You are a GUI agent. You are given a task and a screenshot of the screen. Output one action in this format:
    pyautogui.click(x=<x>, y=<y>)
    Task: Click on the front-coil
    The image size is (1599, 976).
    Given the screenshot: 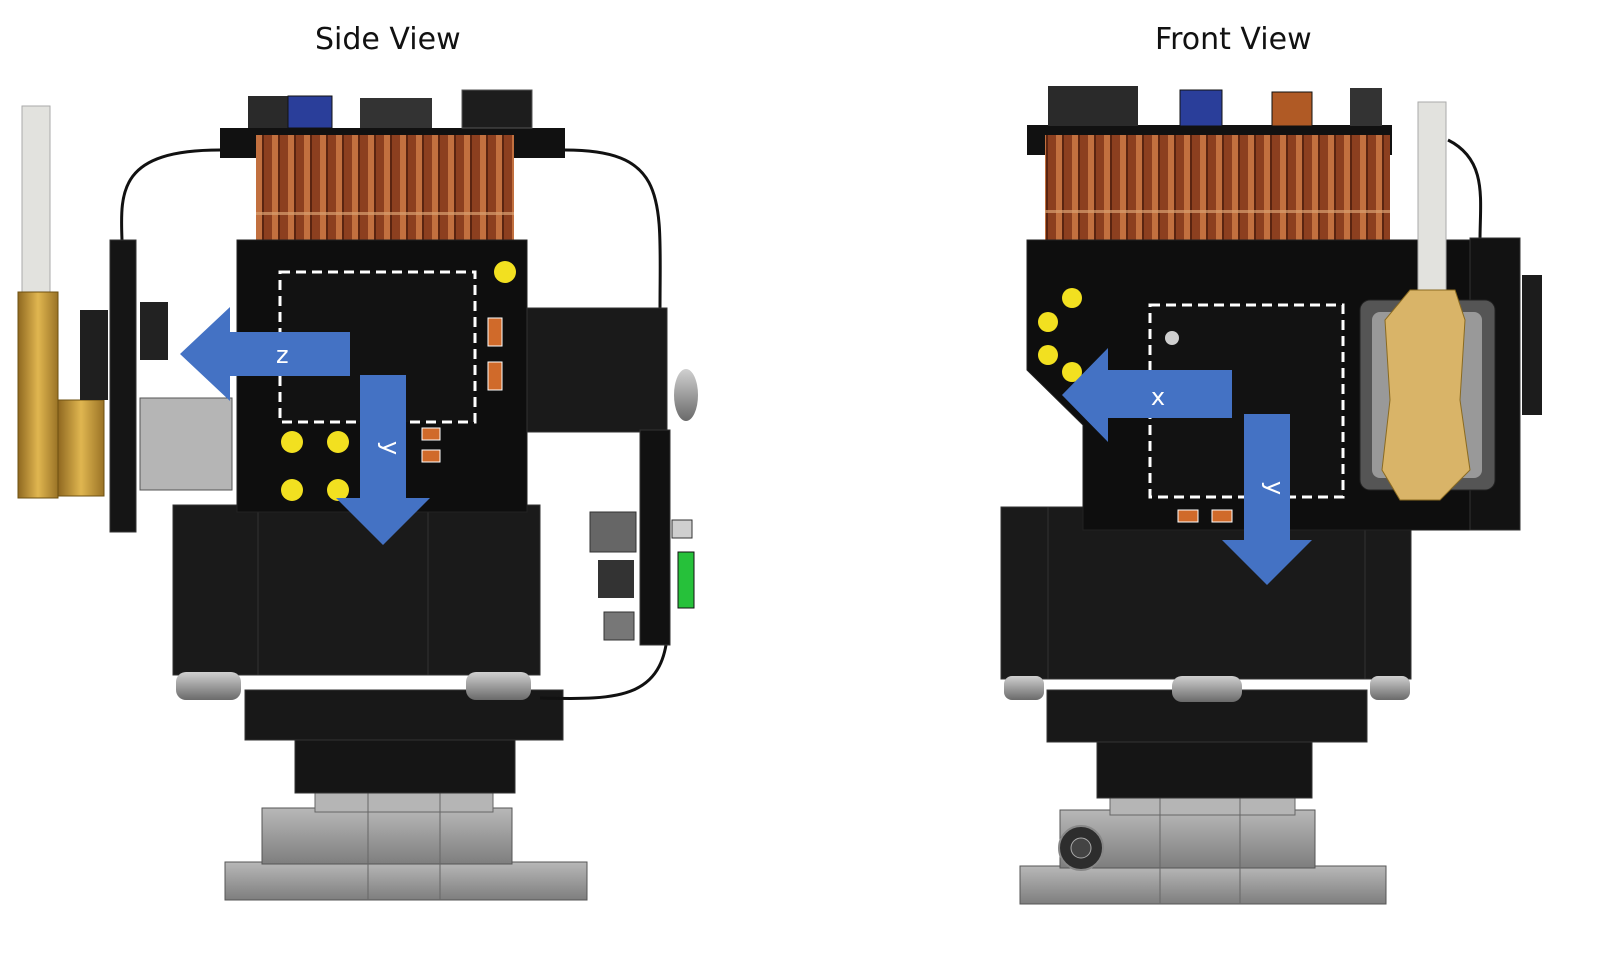 What is the action you would take?
    pyautogui.click(x=1209, y=163)
    